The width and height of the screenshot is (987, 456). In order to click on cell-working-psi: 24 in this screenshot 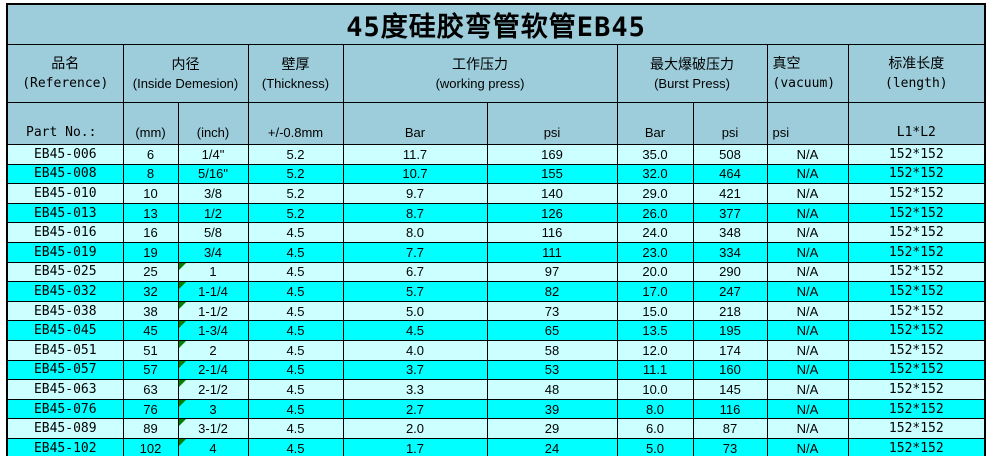, I will do `click(552, 446)`.